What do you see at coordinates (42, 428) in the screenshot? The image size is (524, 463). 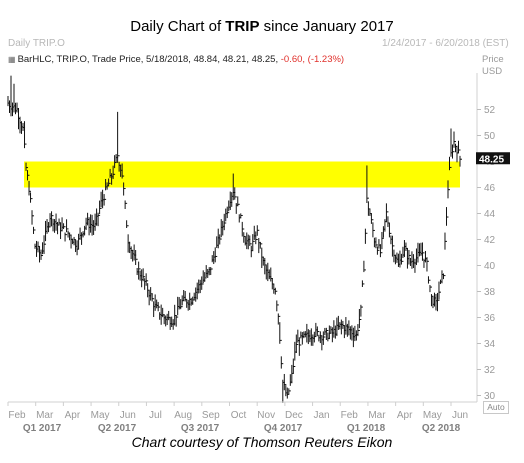 I see `x-quarter-label: Q1 2017` at bounding box center [42, 428].